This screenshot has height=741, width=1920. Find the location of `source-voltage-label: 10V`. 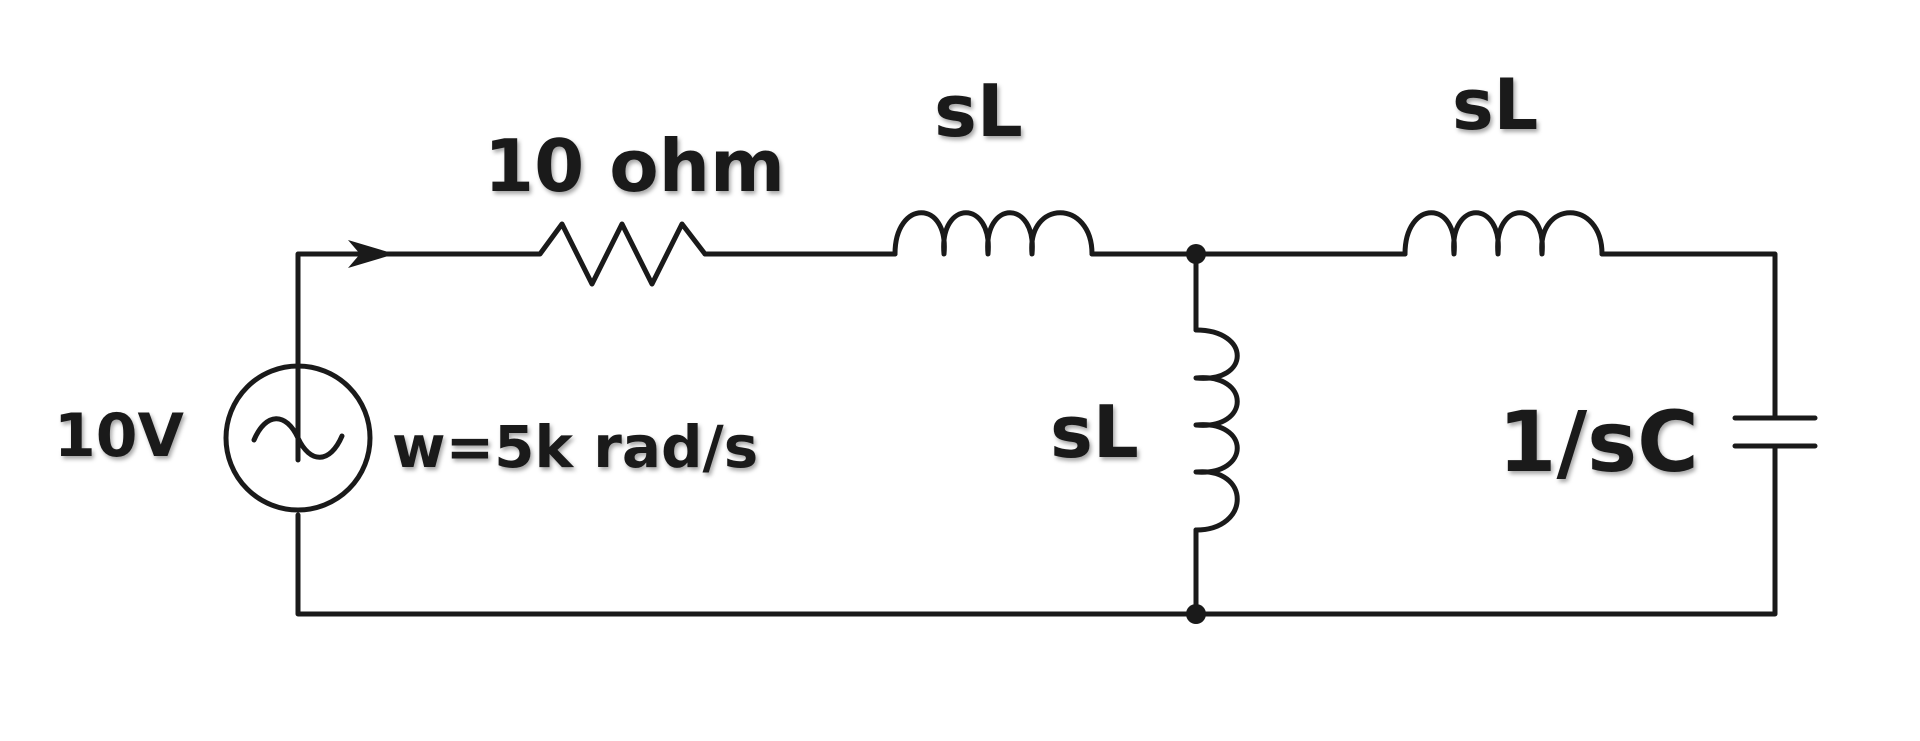

source-voltage-label: 10V is located at coordinates (119, 436).